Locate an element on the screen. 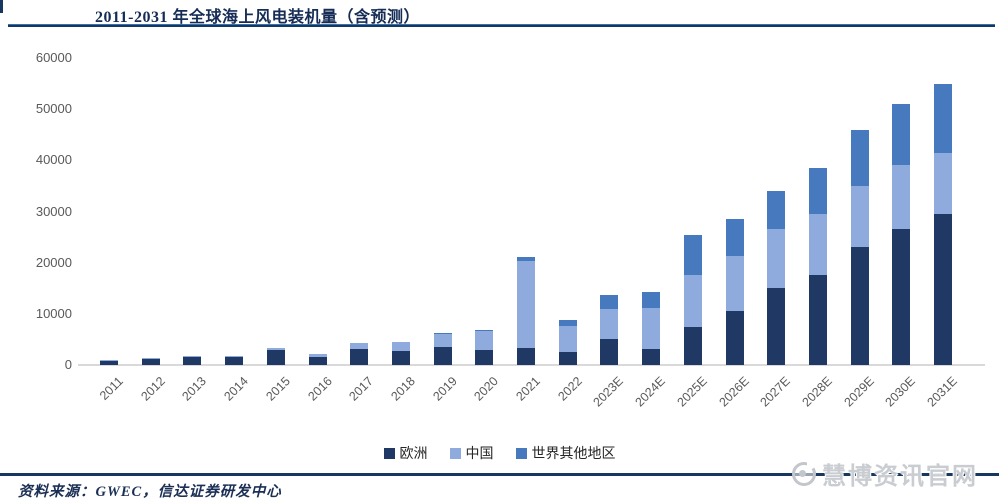 The width and height of the screenshot is (999, 501). legend-label-china: 中国 is located at coordinates (479, 453).